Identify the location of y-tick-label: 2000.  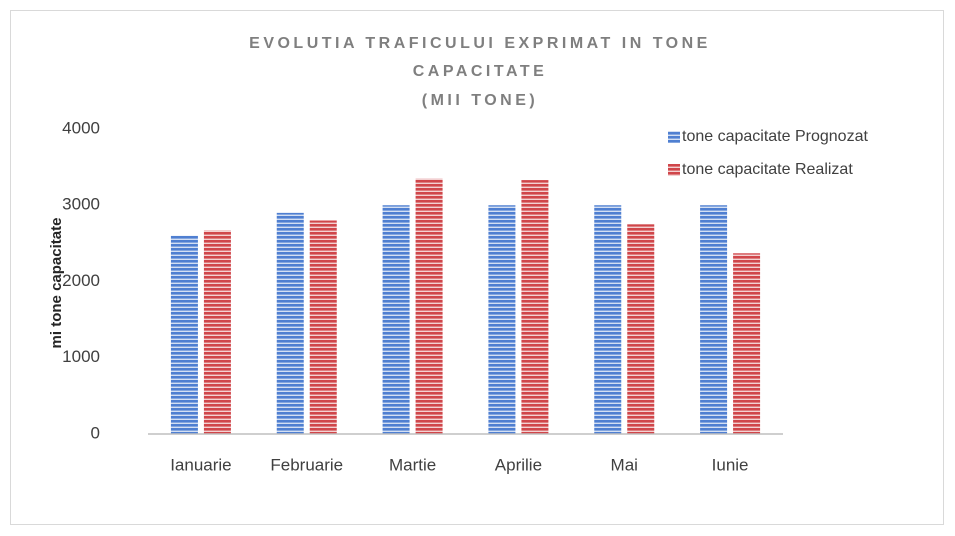
(81, 280).